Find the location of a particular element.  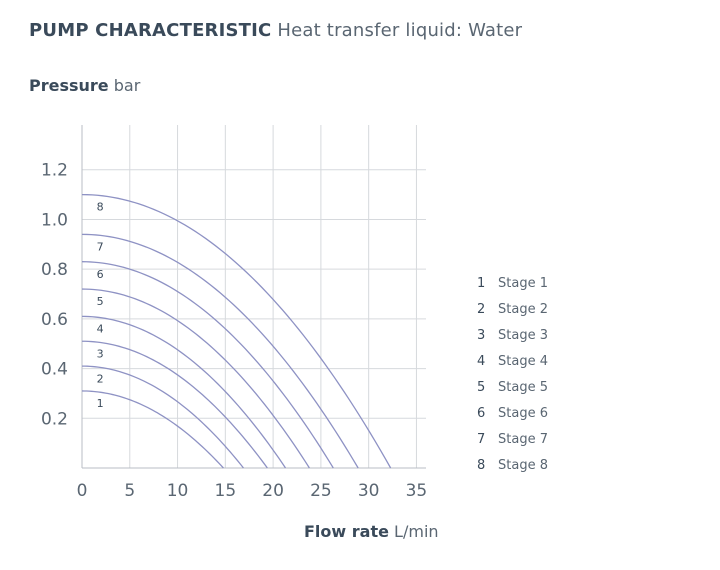

legend-item-number: 7 is located at coordinates (481, 439).